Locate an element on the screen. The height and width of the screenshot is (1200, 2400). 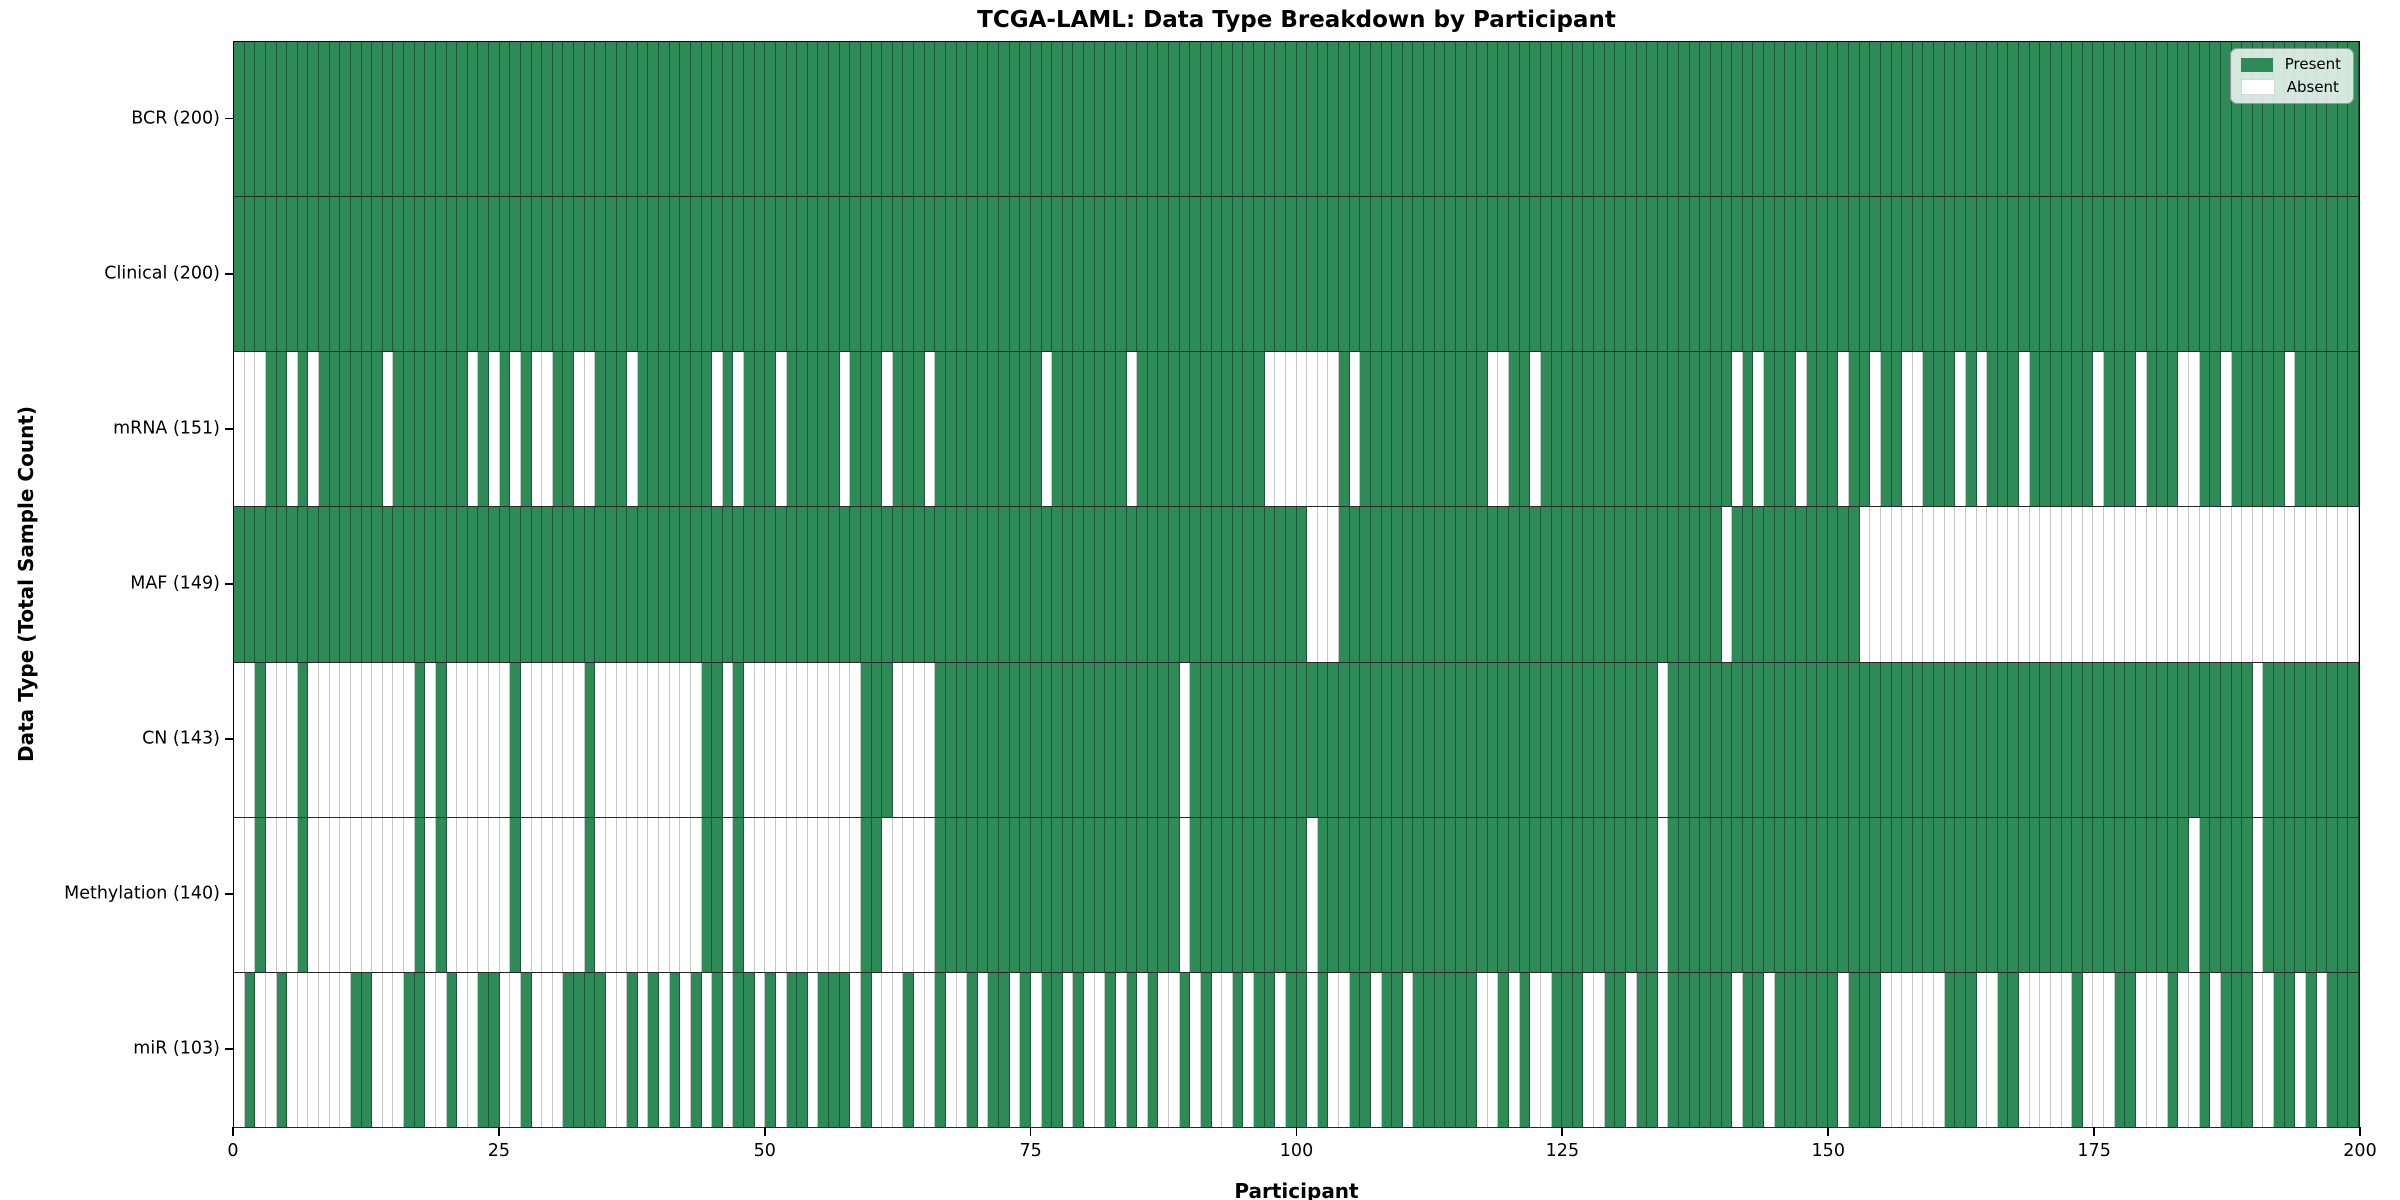
y-tick-label-MAF: MAF (149) is located at coordinates (175, 583).